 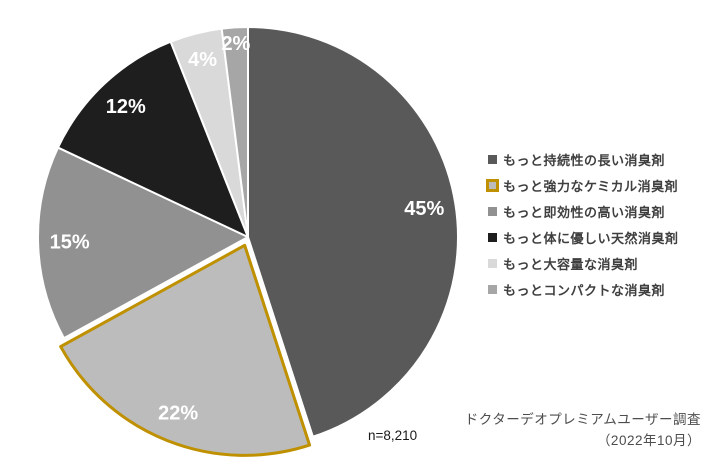 What do you see at coordinates (235, 44) in the screenshot?
I see `slice-percent-label-6: 2%` at bounding box center [235, 44].